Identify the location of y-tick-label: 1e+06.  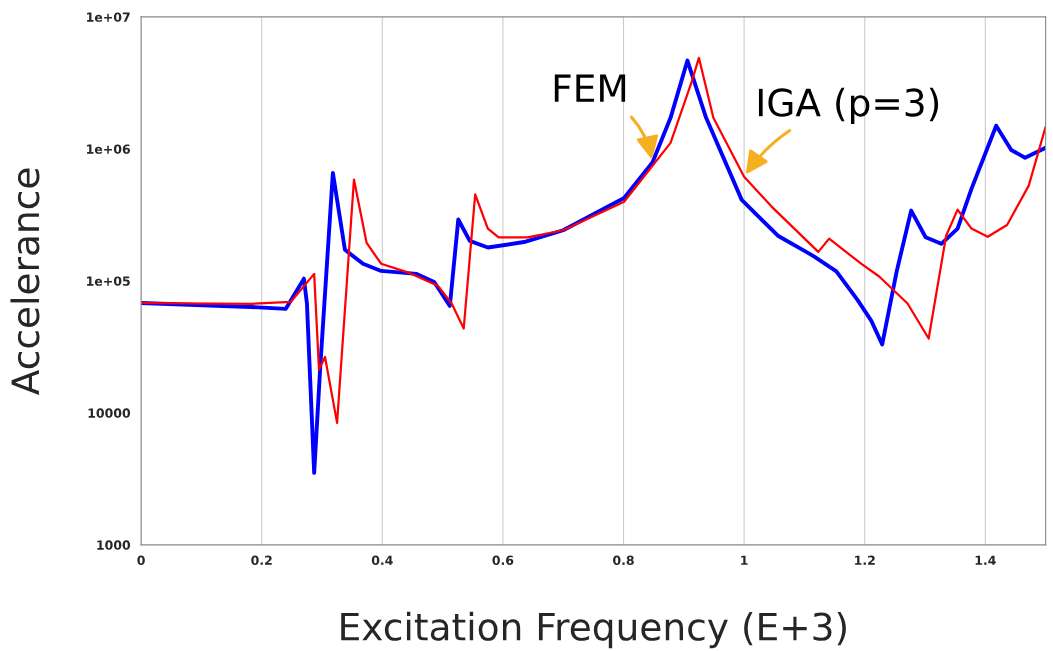
(109, 149).